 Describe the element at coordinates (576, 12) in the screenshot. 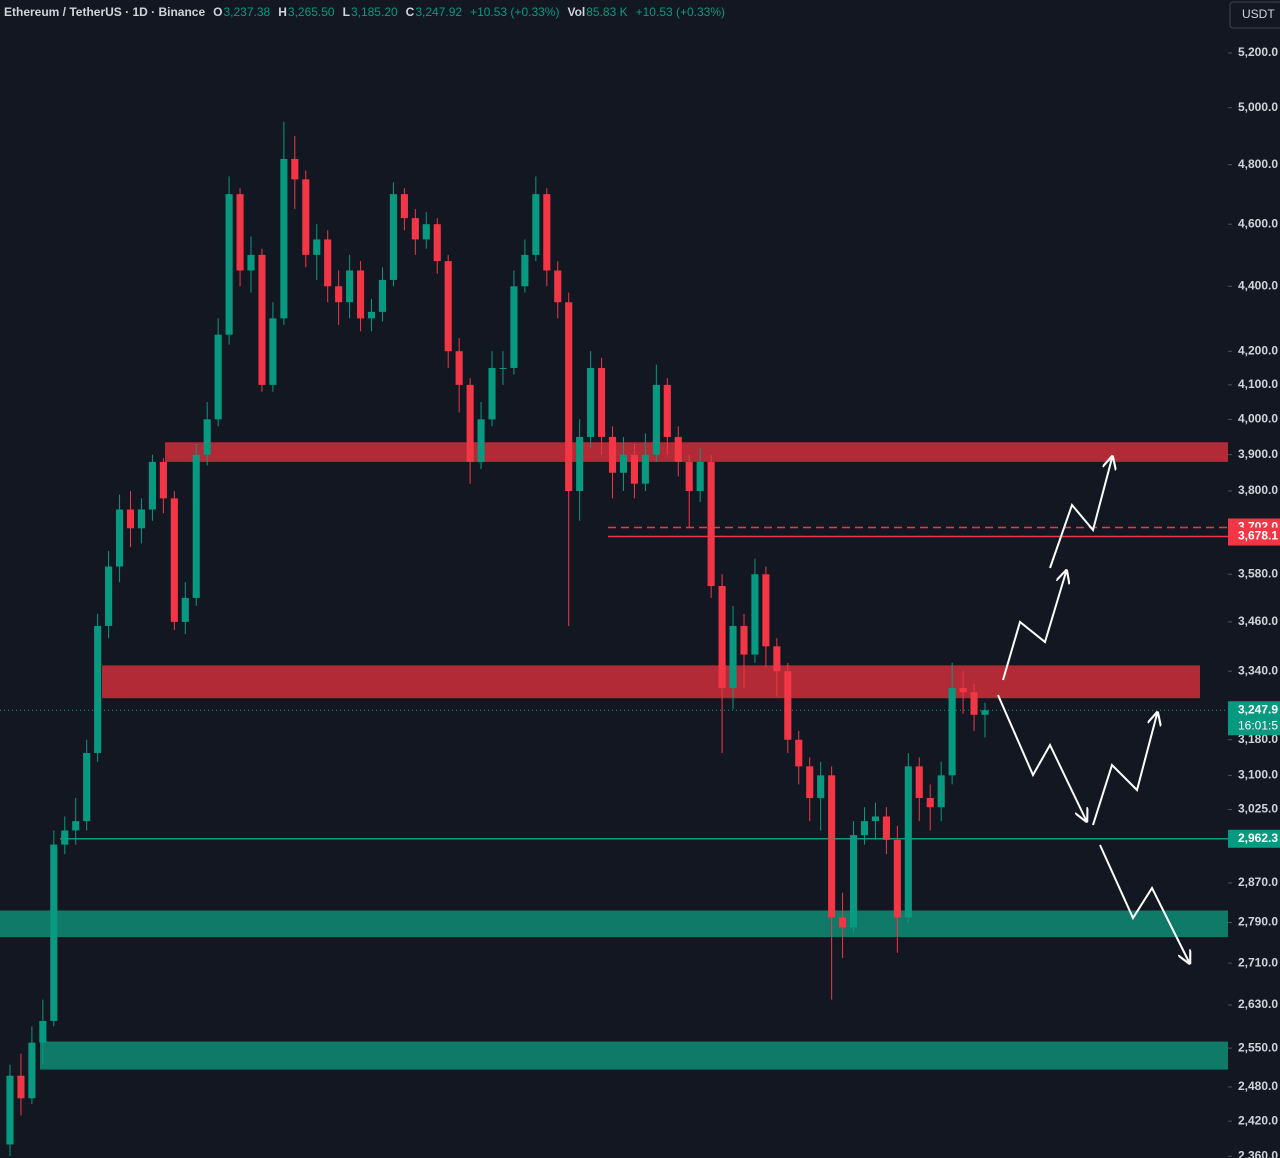

I see `header-key: Vol` at that location.